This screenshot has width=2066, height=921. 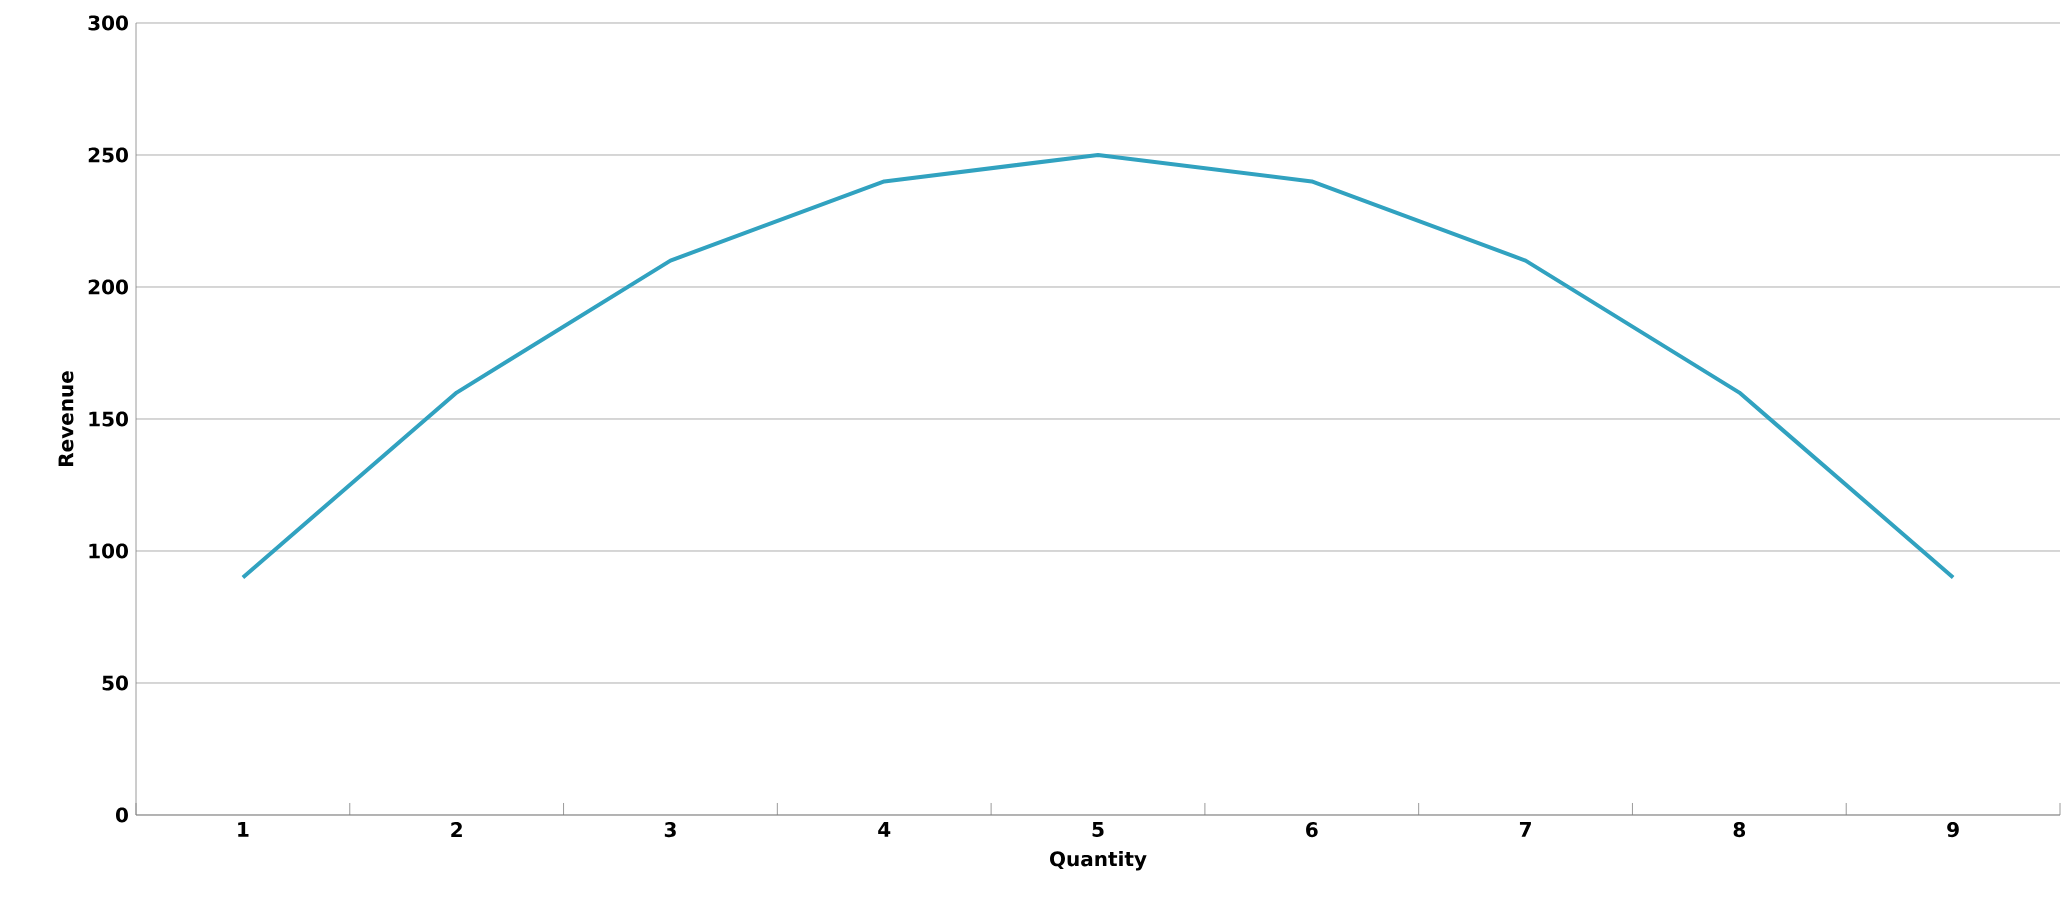 I want to click on y-tick-label: 200, so click(x=108, y=287).